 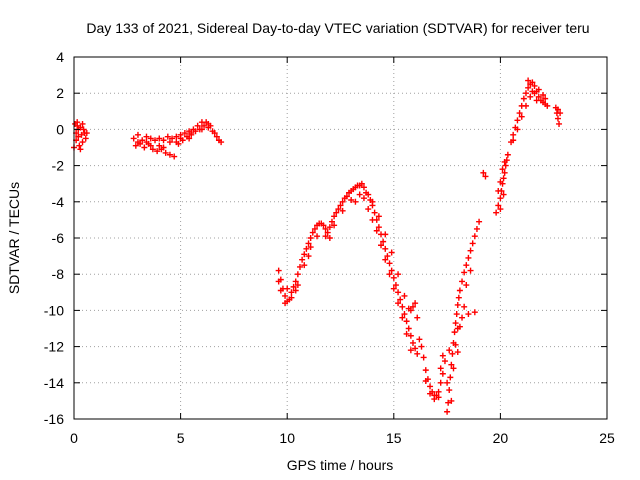 What do you see at coordinates (60, 93) in the screenshot?
I see `y-tick-label: 2` at bounding box center [60, 93].